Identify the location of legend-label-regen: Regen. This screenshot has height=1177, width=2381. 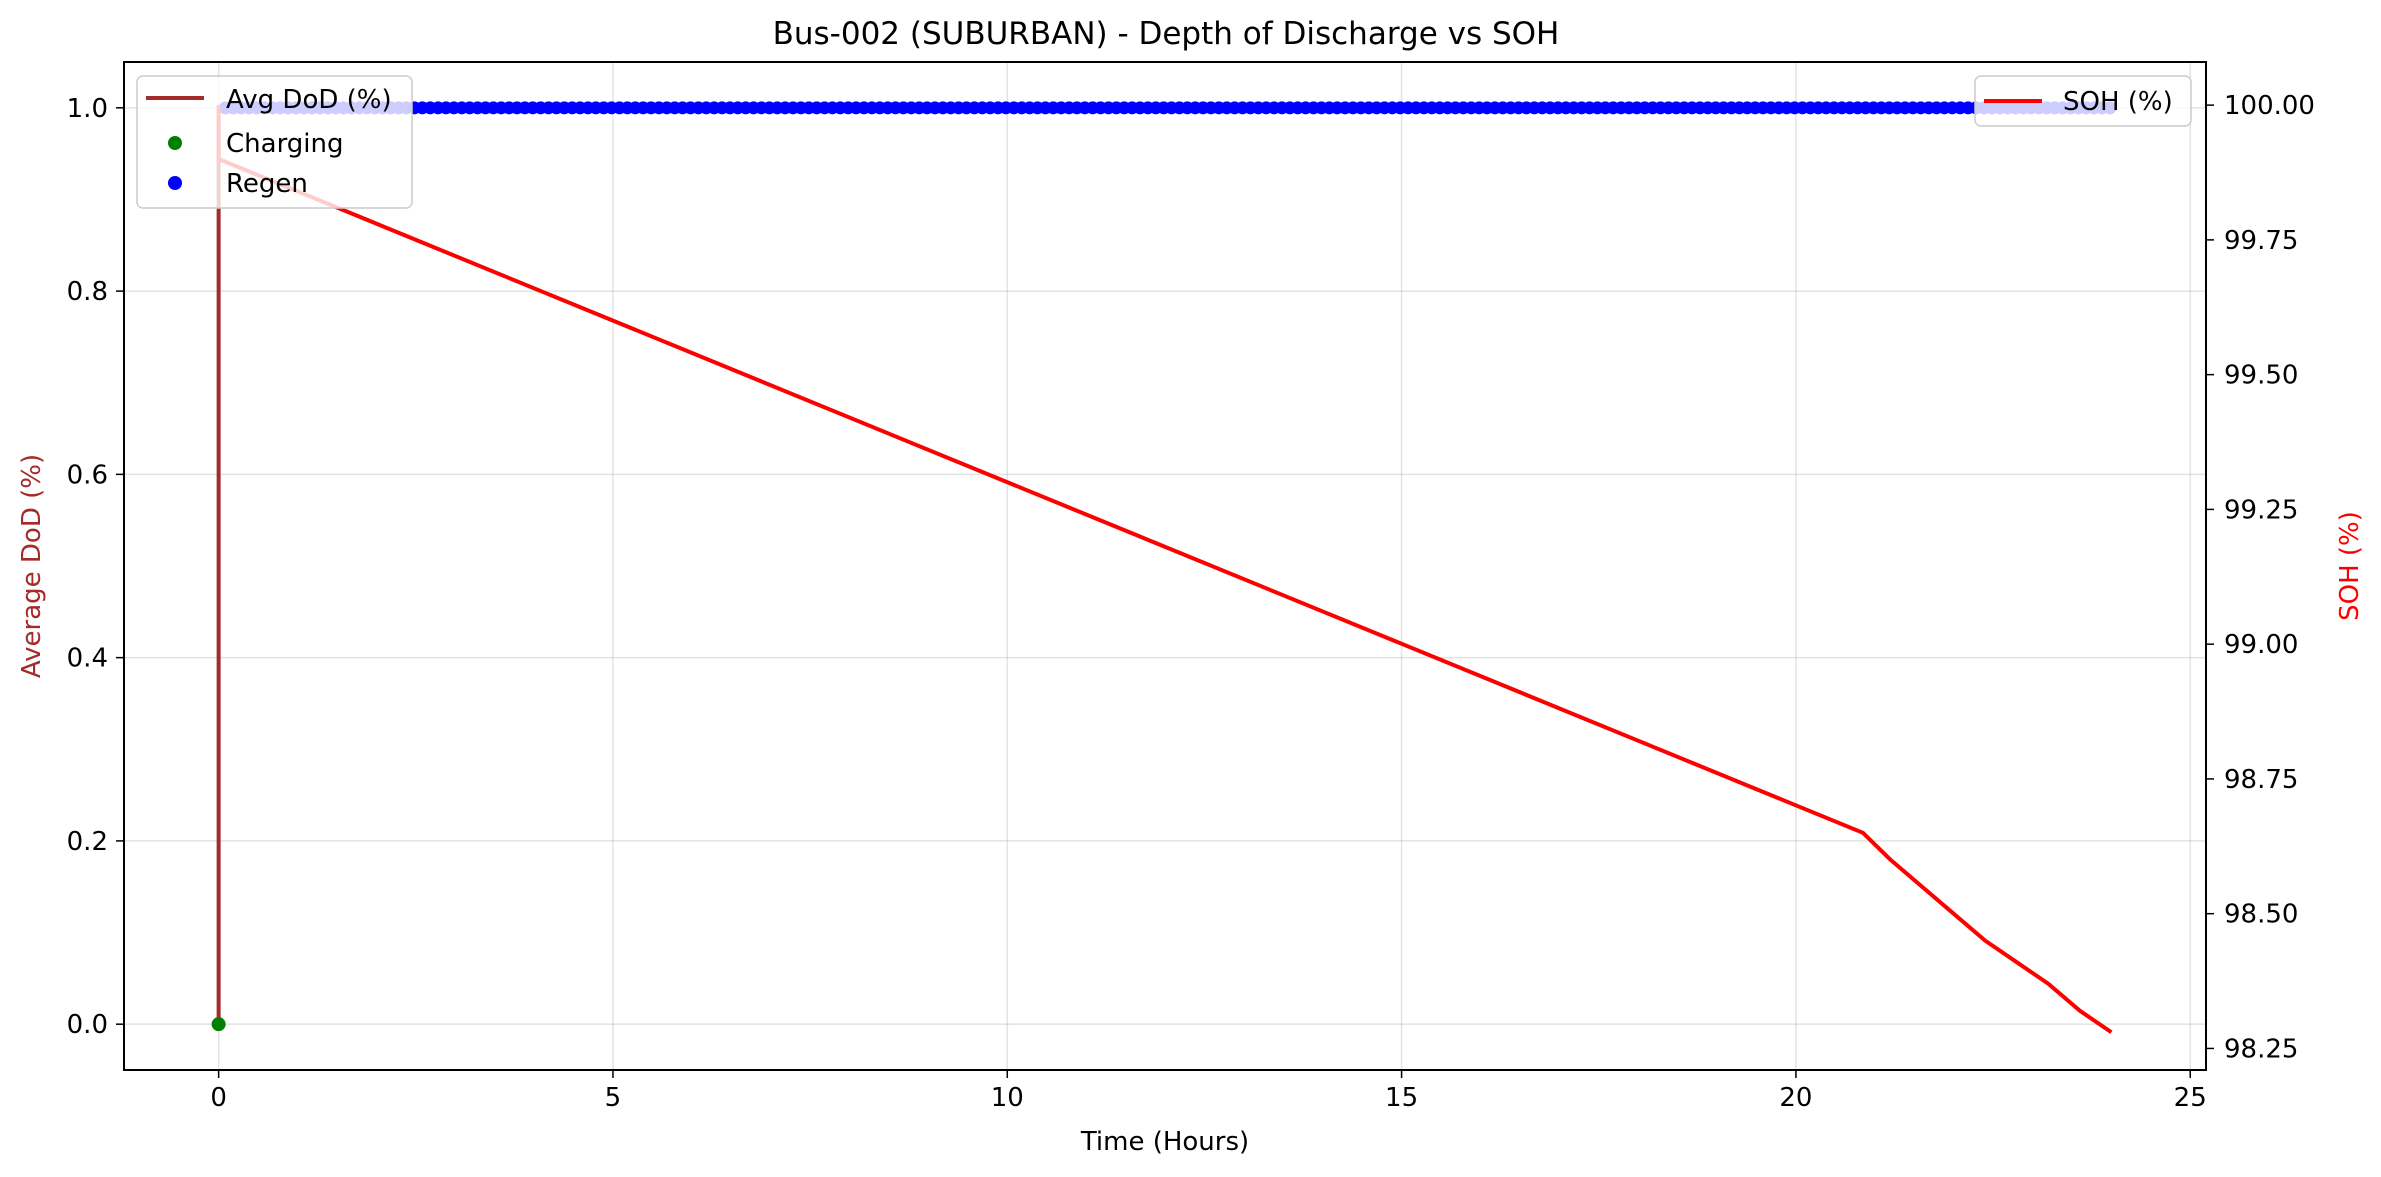
(267, 184).